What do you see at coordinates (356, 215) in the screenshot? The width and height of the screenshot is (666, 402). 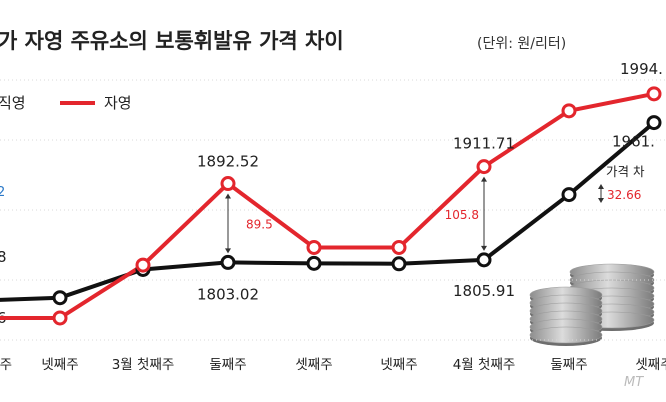 I see `difference-markers: 89.5 105.8` at bounding box center [356, 215].